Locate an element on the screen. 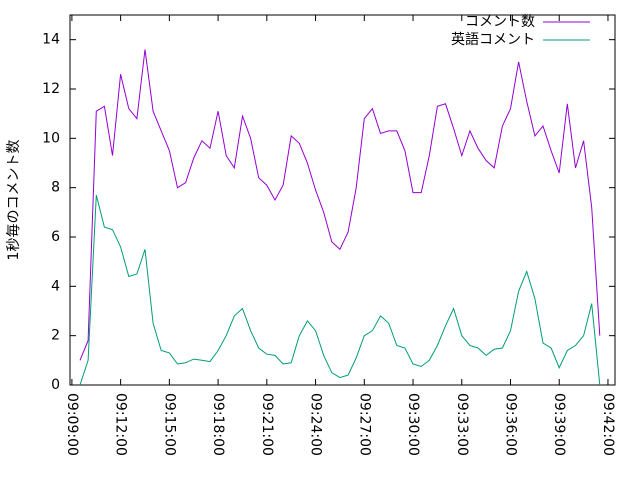  x-tick-label: 09:12:00 is located at coordinates (121, 424).